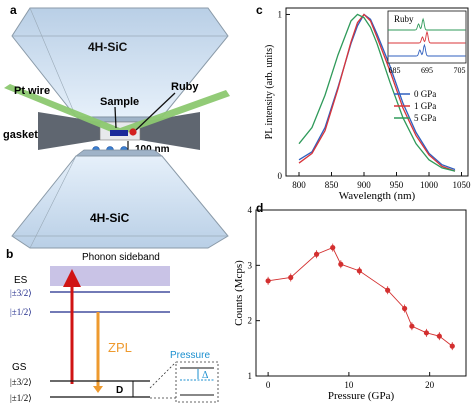 This screenshot has width=474, height=407. Describe the element at coordinates (429, 185) in the screenshot. I see `chart-c-xtick-label: 1000` at that location.